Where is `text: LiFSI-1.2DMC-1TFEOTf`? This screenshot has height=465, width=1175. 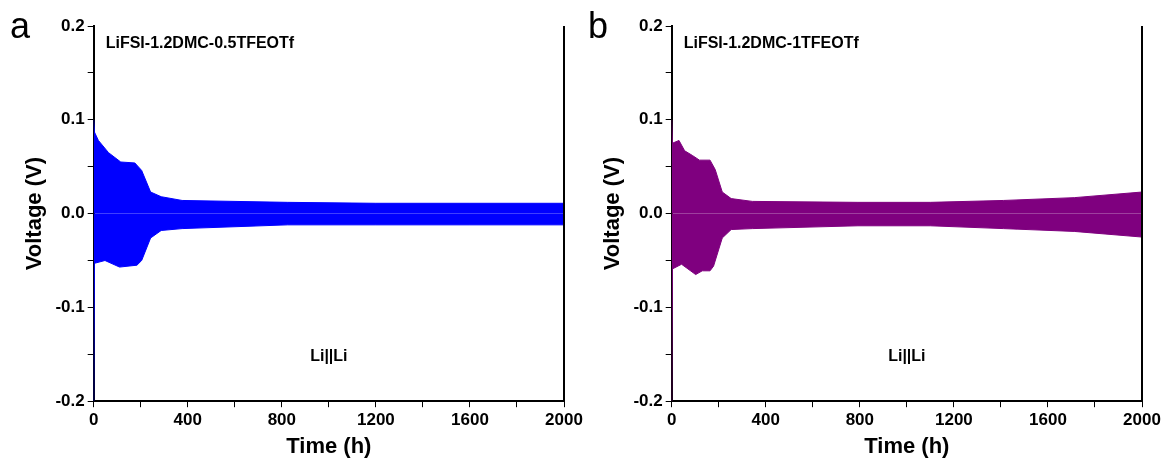
text: LiFSI-1.2DMC-1TFEOTf is located at coordinates (771, 43).